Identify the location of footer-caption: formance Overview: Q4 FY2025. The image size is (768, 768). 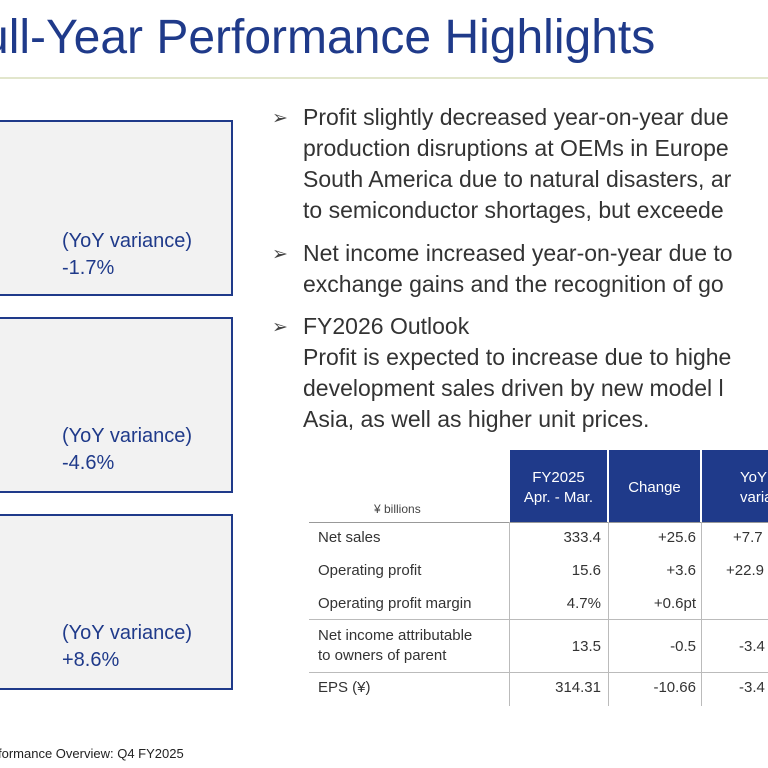
(92, 753).